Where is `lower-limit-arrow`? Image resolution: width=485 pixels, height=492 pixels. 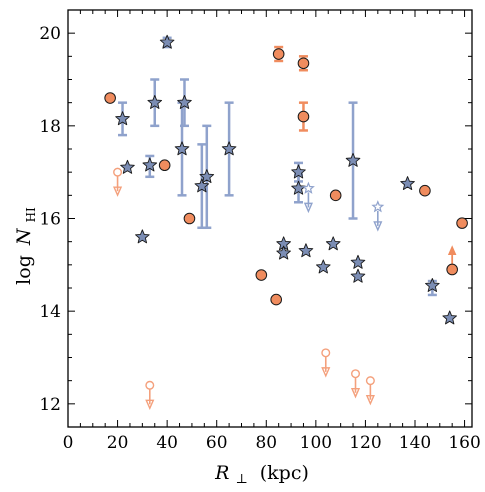
lower-limit-arrow is located at coordinates (452, 255).